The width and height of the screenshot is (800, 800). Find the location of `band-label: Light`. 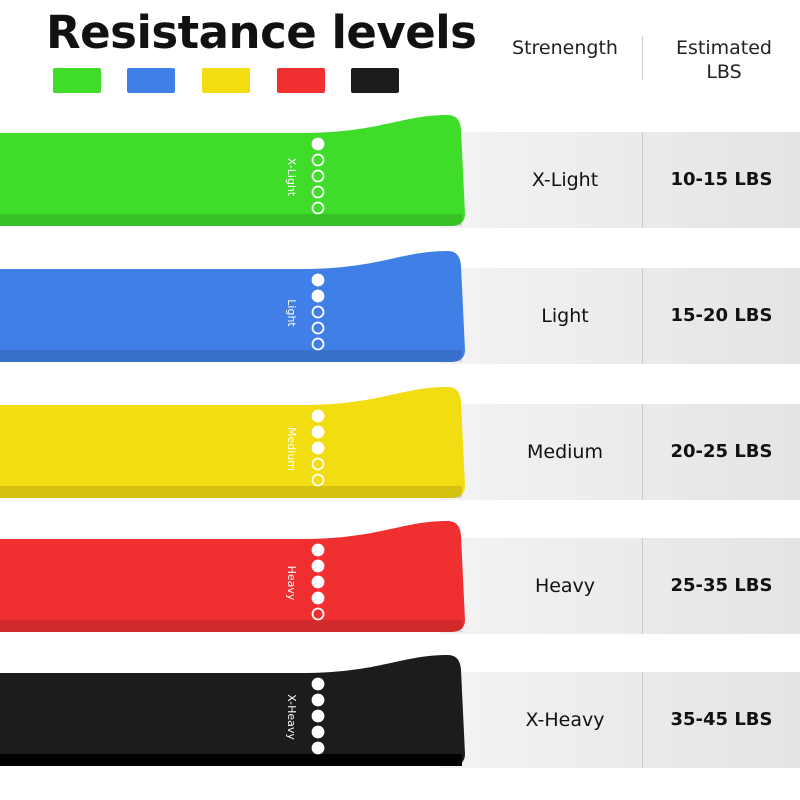

band-label: Light is located at coordinates (291, 313).